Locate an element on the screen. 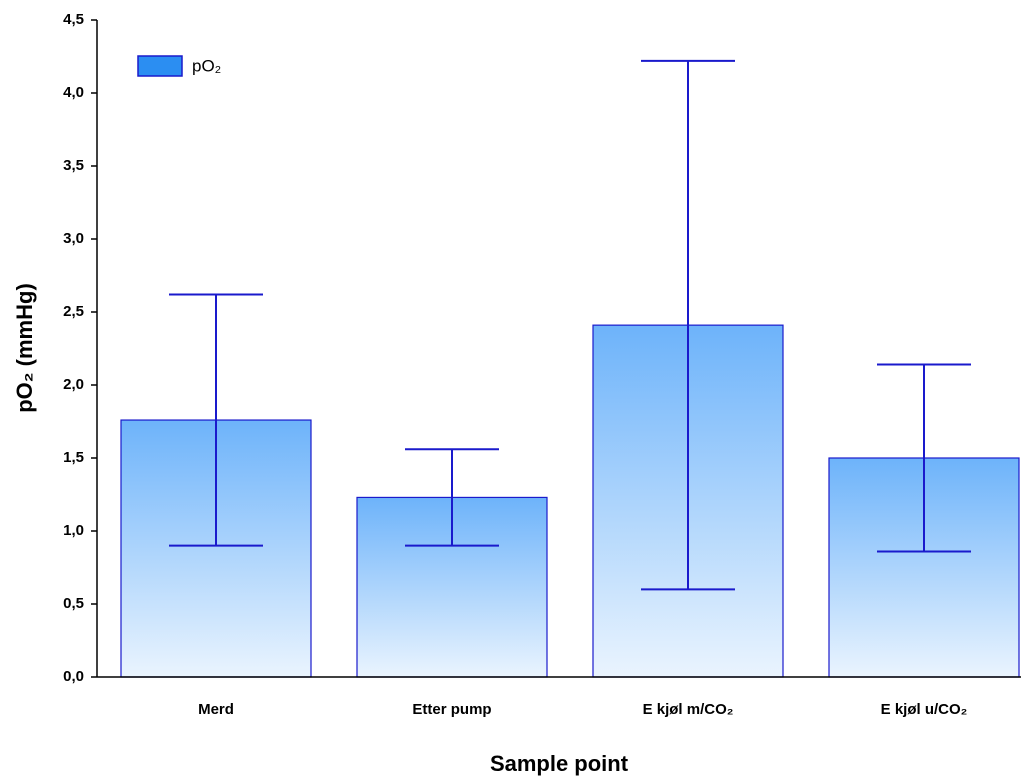  y-tick-label: 4,5 is located at coordinates (73, 19).